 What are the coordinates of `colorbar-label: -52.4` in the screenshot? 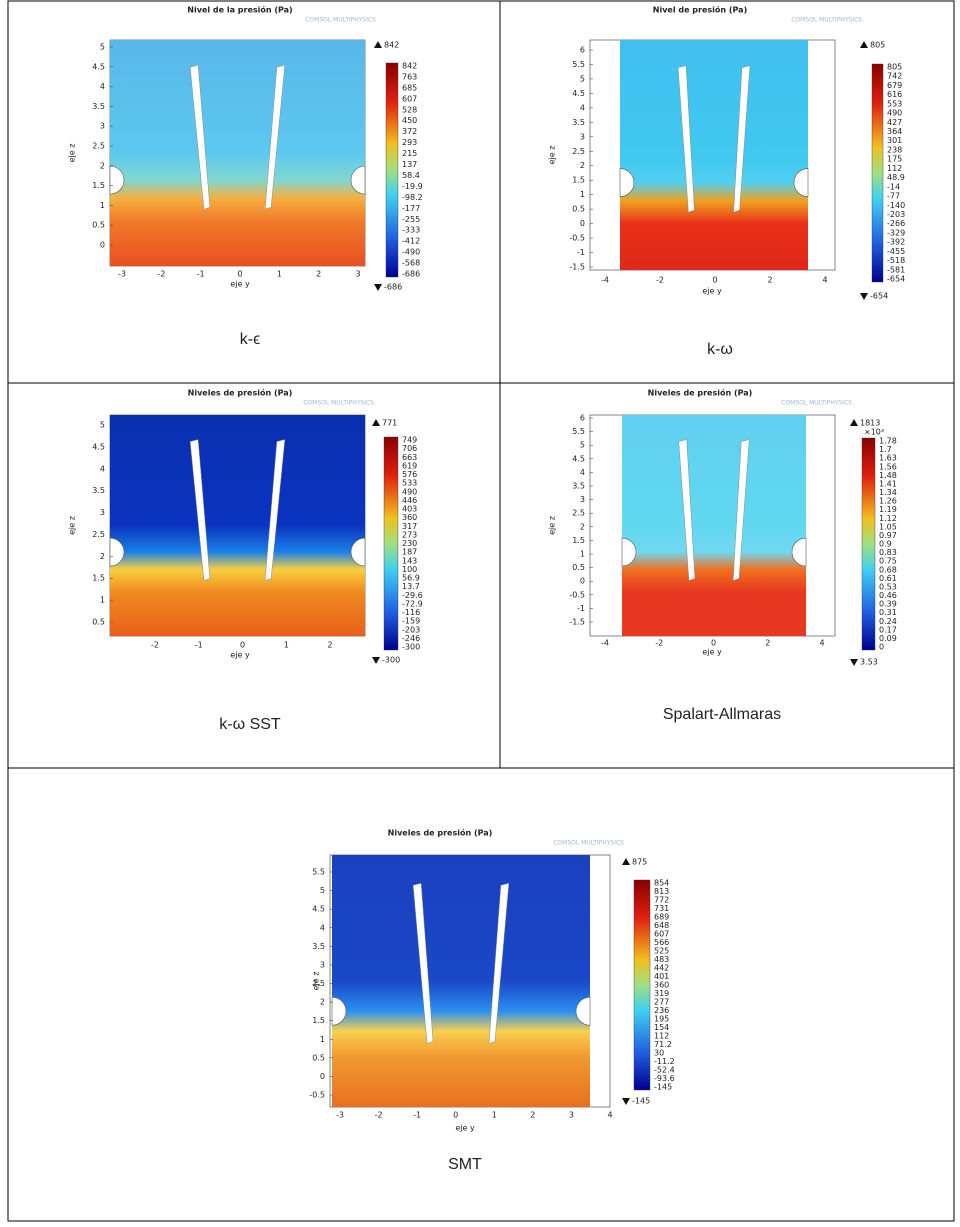 It's located at (664, 1070).